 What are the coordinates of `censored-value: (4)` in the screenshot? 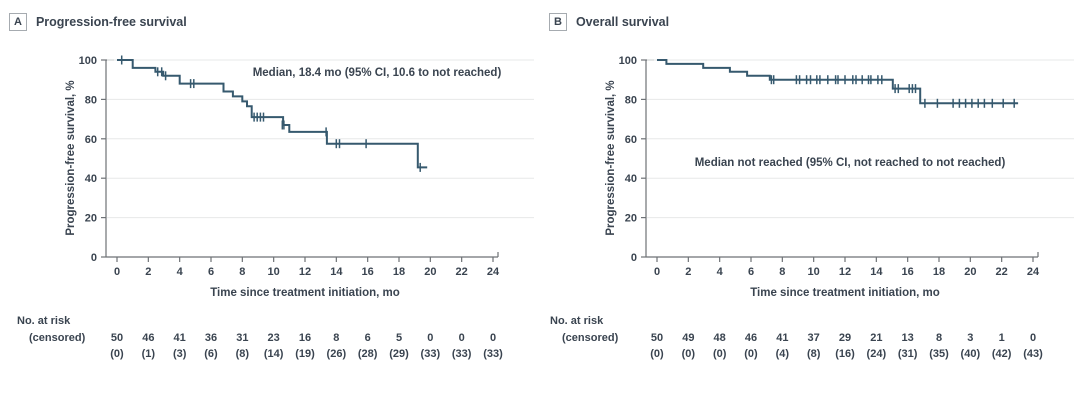 It's located at (783, 354).